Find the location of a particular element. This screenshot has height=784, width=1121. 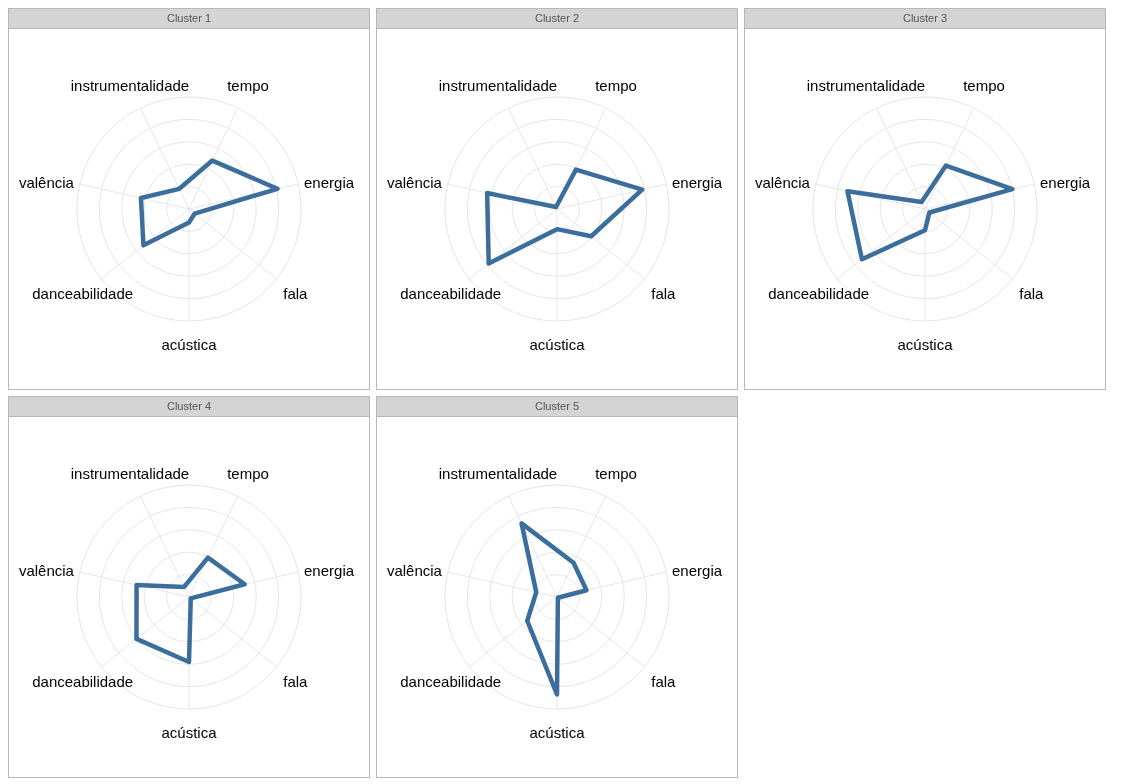

chart-title: Cluster 3 is located at coordinates (925, 18).